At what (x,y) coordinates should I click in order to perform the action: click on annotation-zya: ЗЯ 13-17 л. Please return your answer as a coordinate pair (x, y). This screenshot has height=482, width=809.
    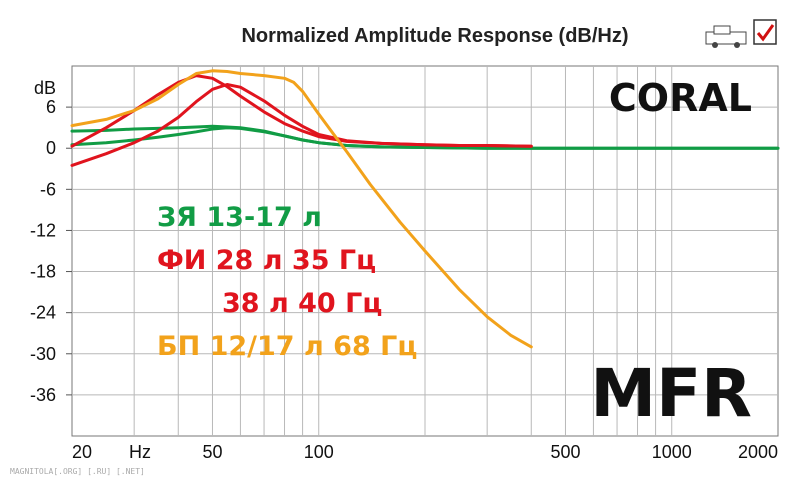
    Looking at the image, I should click on (239, 217).